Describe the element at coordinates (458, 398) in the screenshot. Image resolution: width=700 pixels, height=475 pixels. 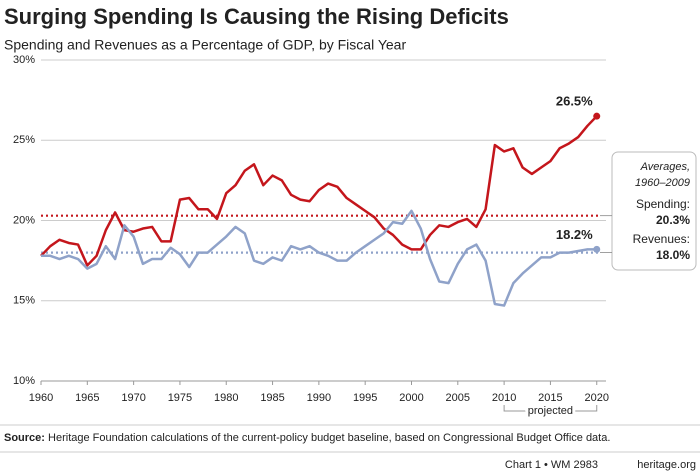
I see `x-tick-label: 2005` at that location.